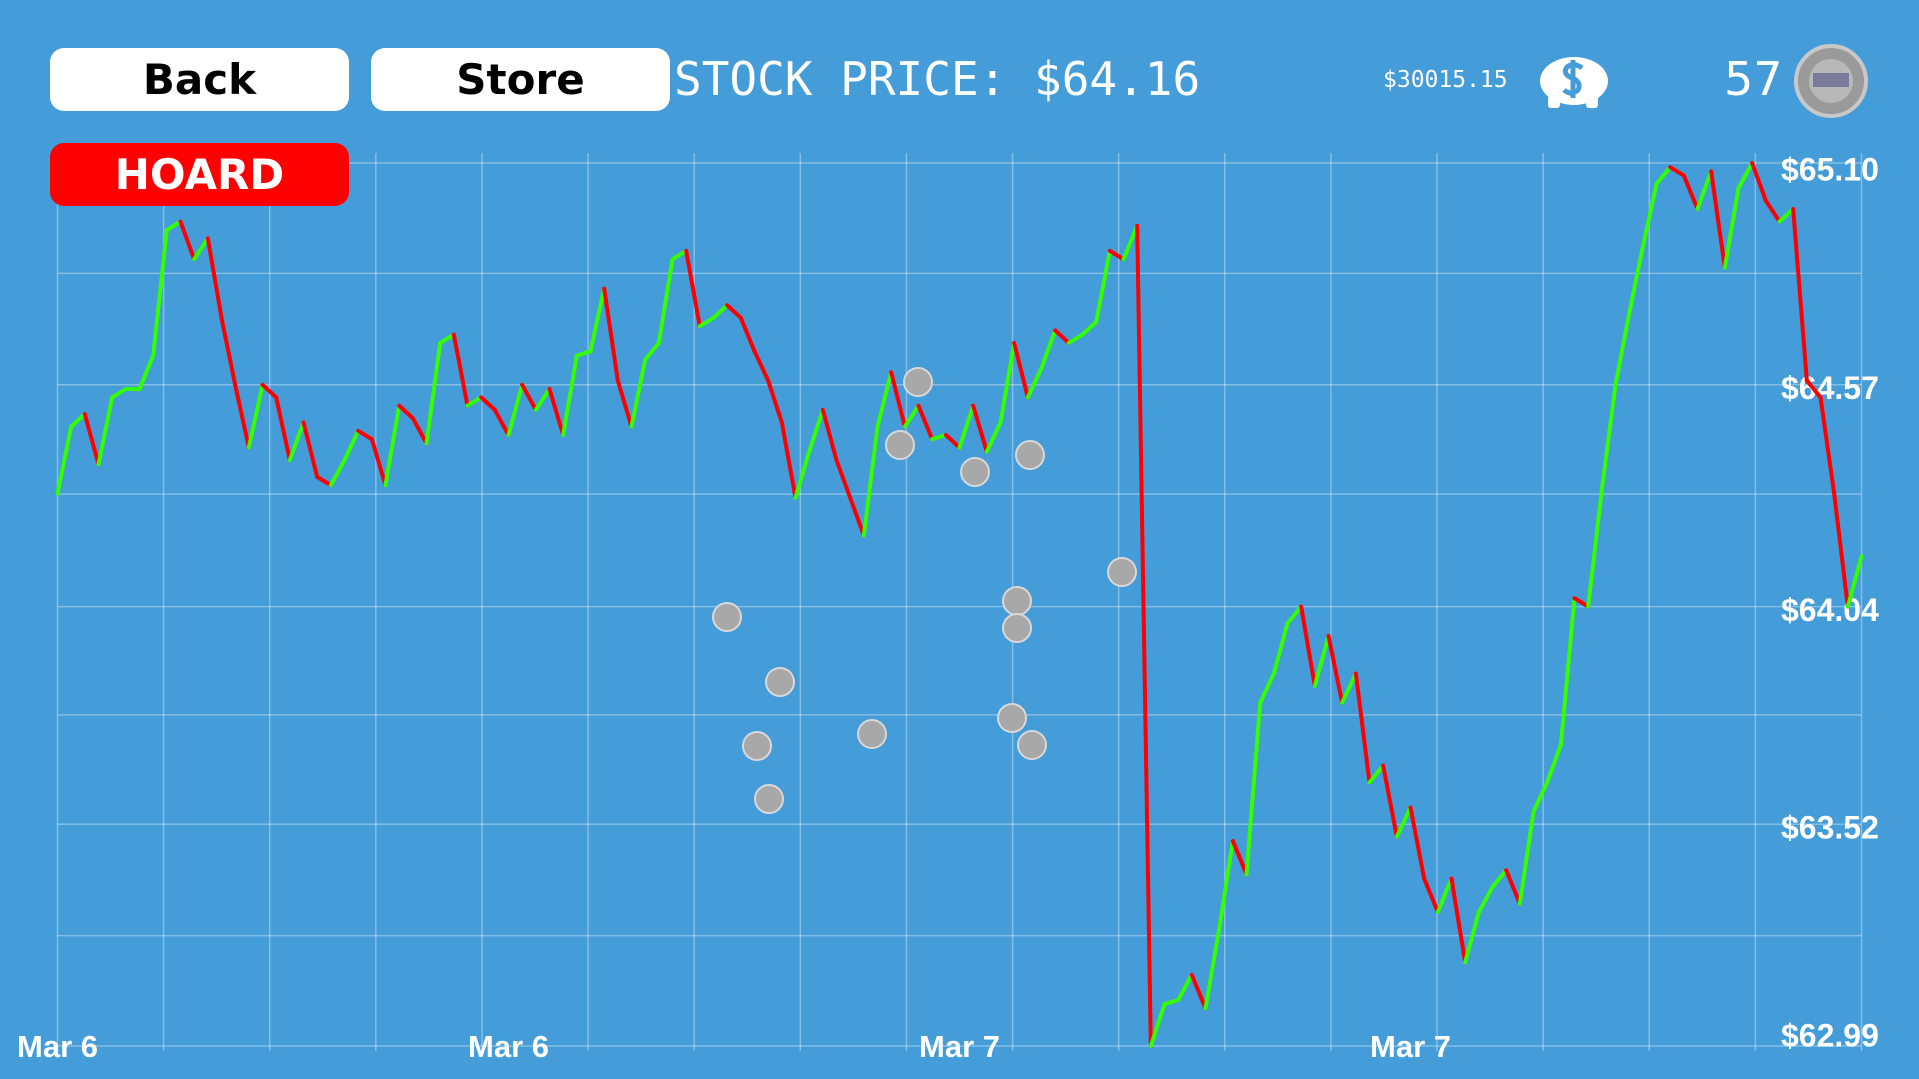  Describe the element at coordinates (508, 1046) in the screenshot. I see `x-tick-label: Mar 6` at that location.